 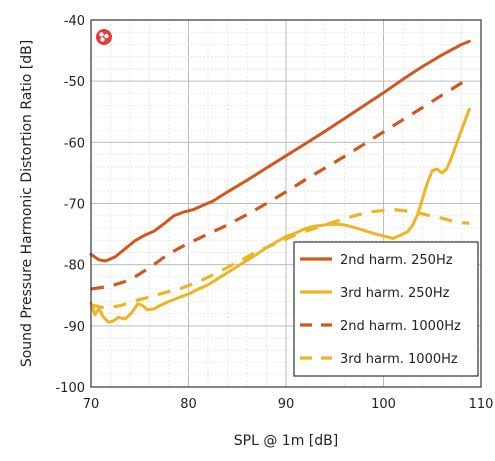 I want to click on legend-label: 3rd harm. 250Hz, so click(x=395, y=293).